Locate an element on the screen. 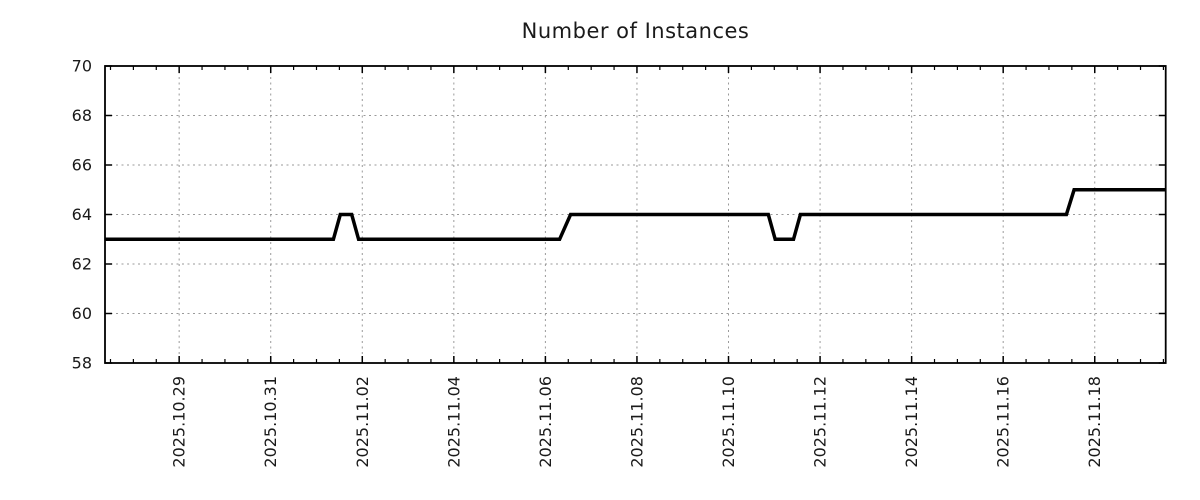 The height and width of the screenshot is (500, 1200). x-tick-label: 2025.11.18 is located at coordinates (1094, 422).